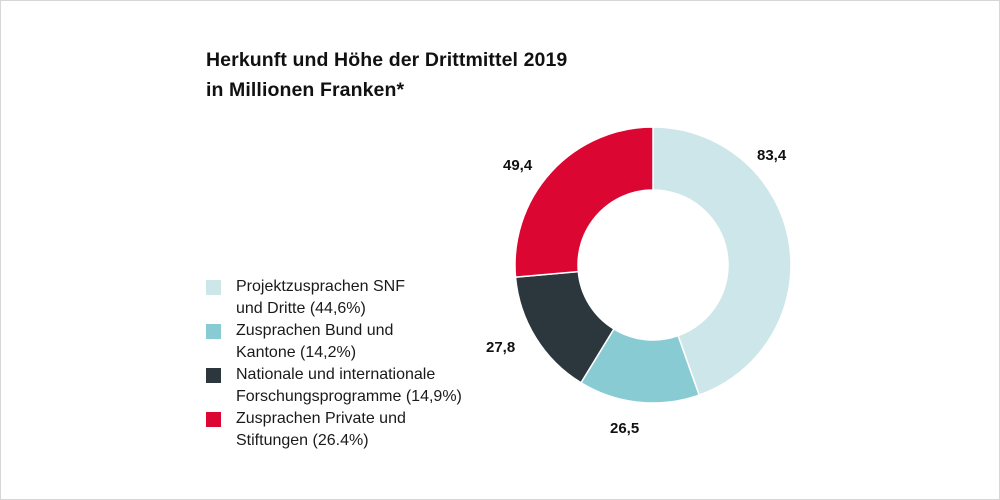 This screenshot has height=500, width=1000. Describe the element at coordinates (213, 375) in the screenshot. I see `legend-swatch-forschungsprogramme` at that location.